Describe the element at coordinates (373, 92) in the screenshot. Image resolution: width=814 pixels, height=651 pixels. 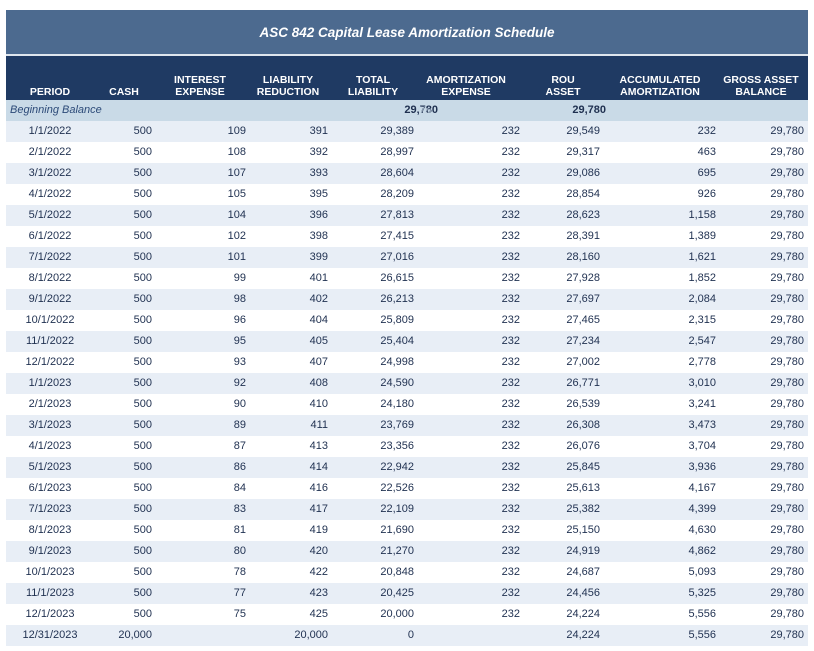
I see `header-total-line2: LIABILITY` at that location.